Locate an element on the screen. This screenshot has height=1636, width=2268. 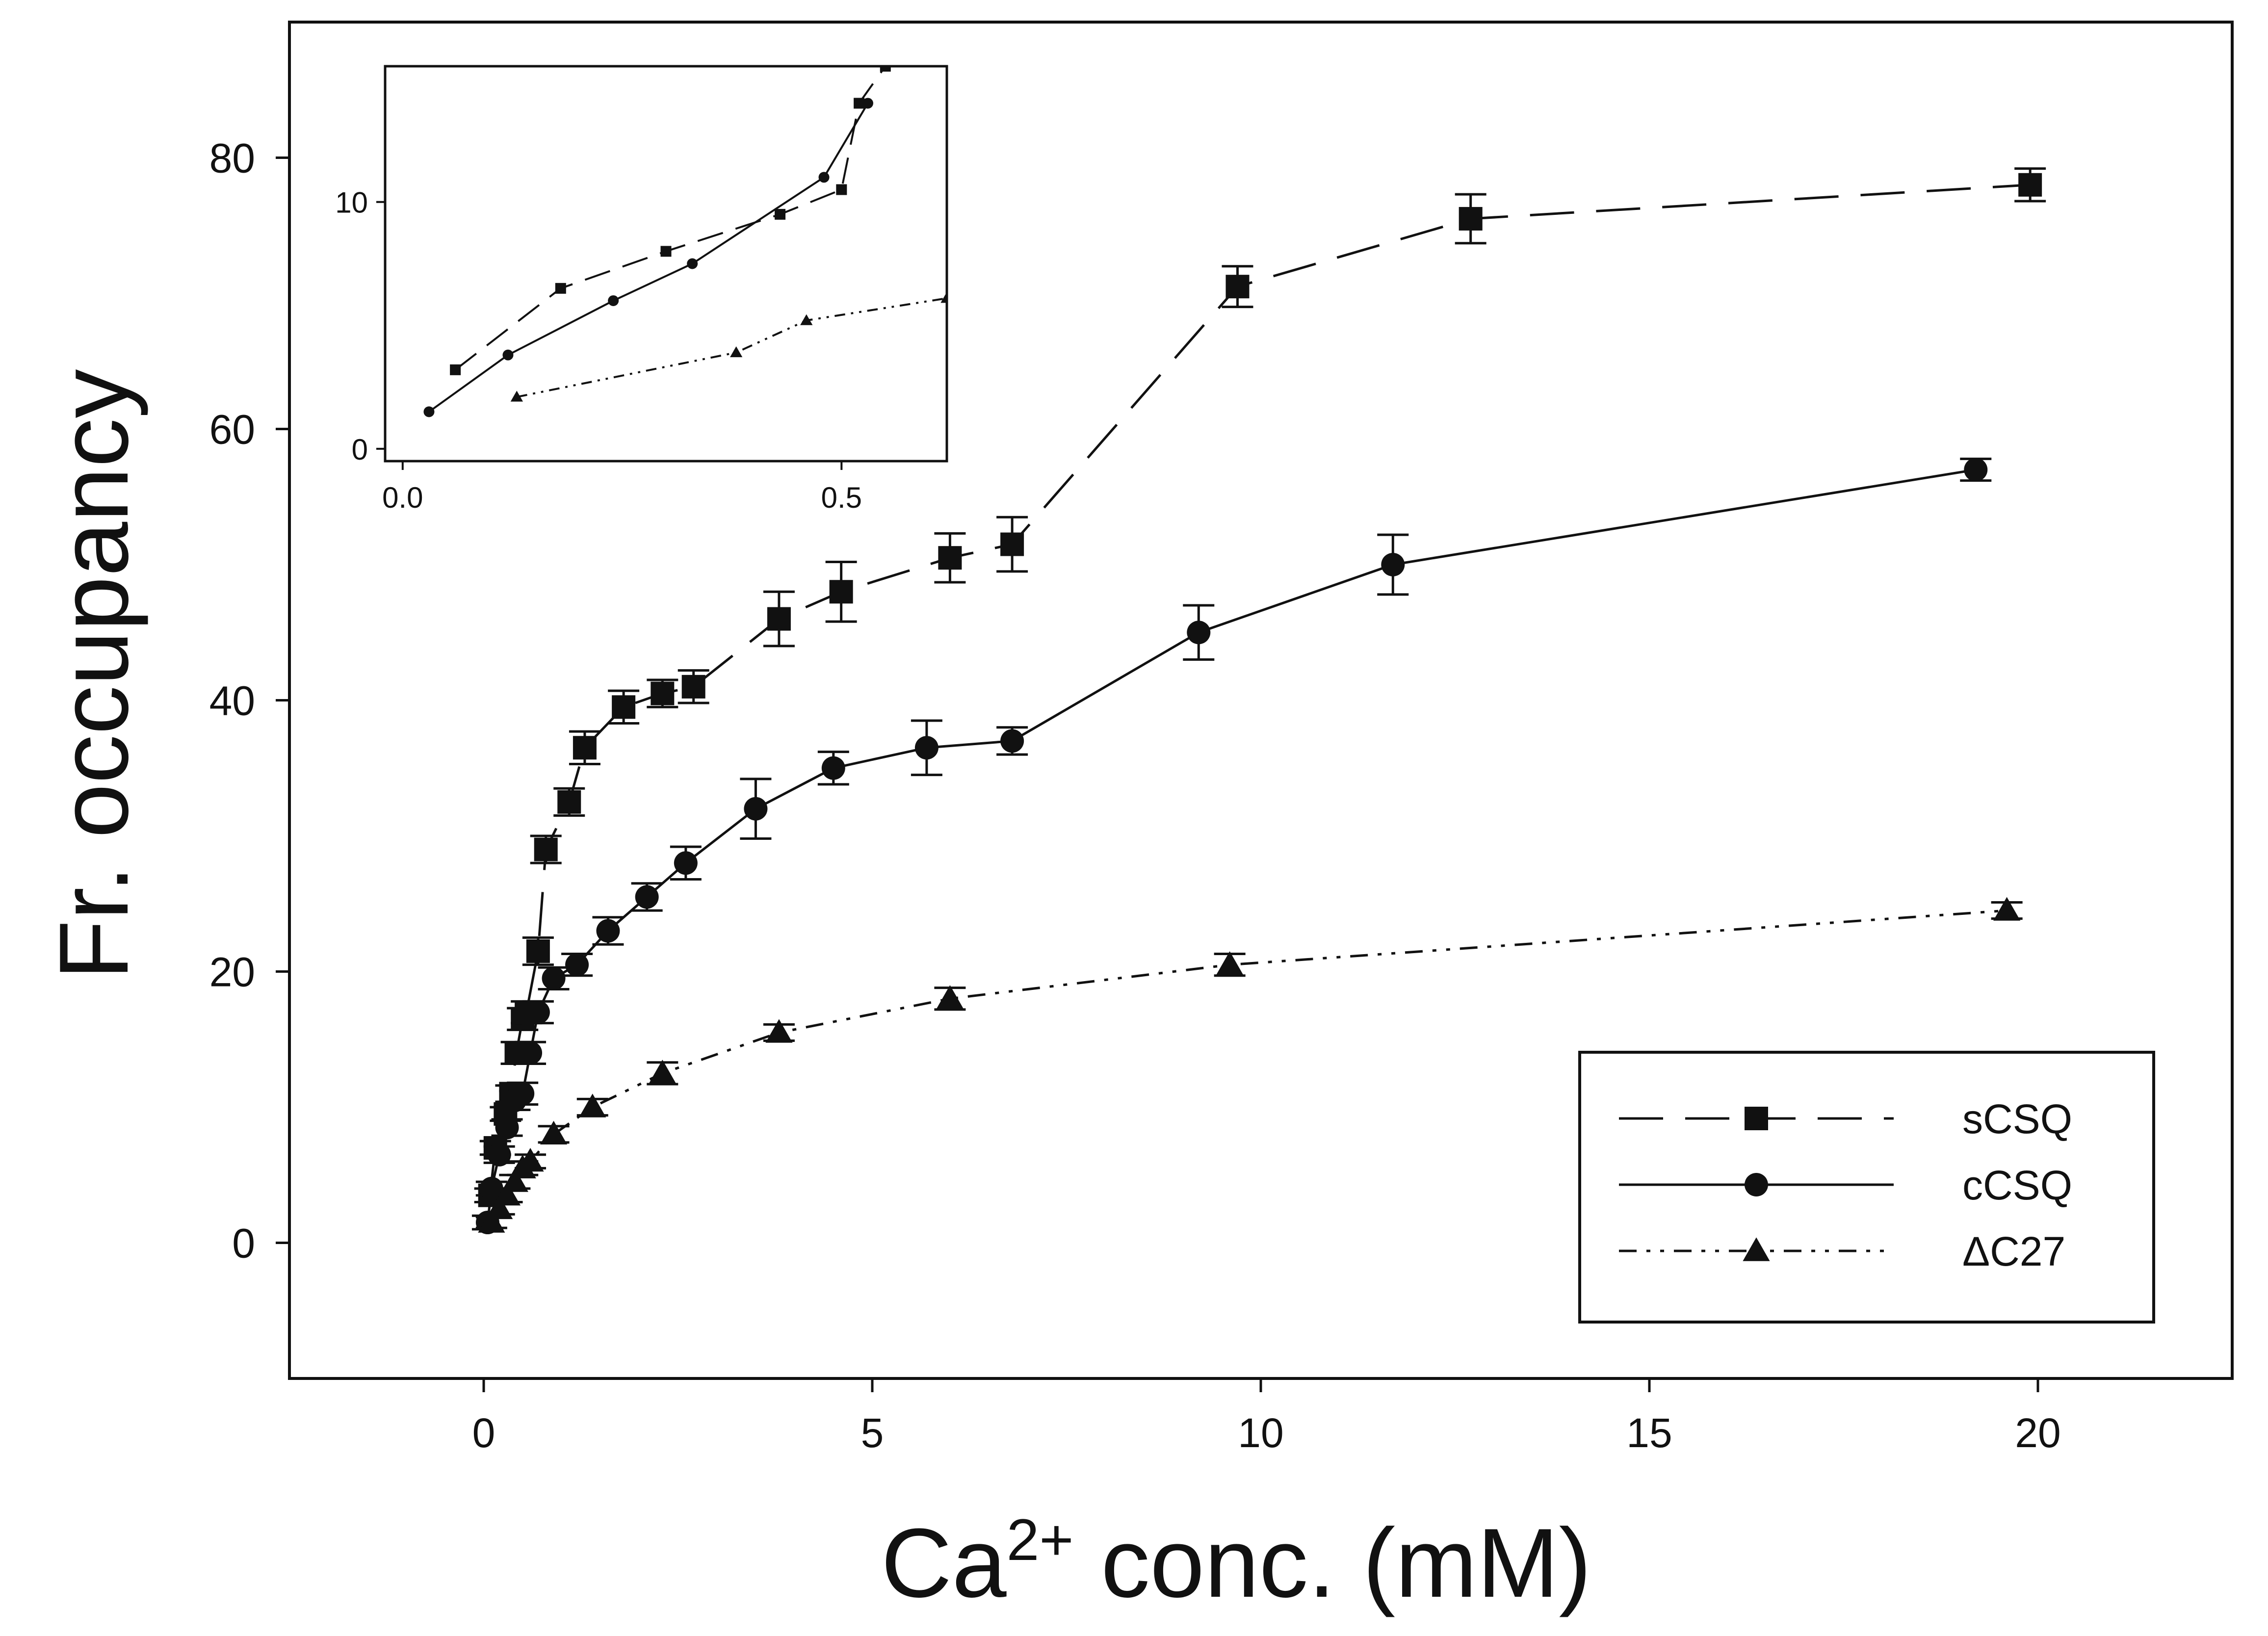
inset-x-tick-label: 0.0 is located at coordinates (402, 497).